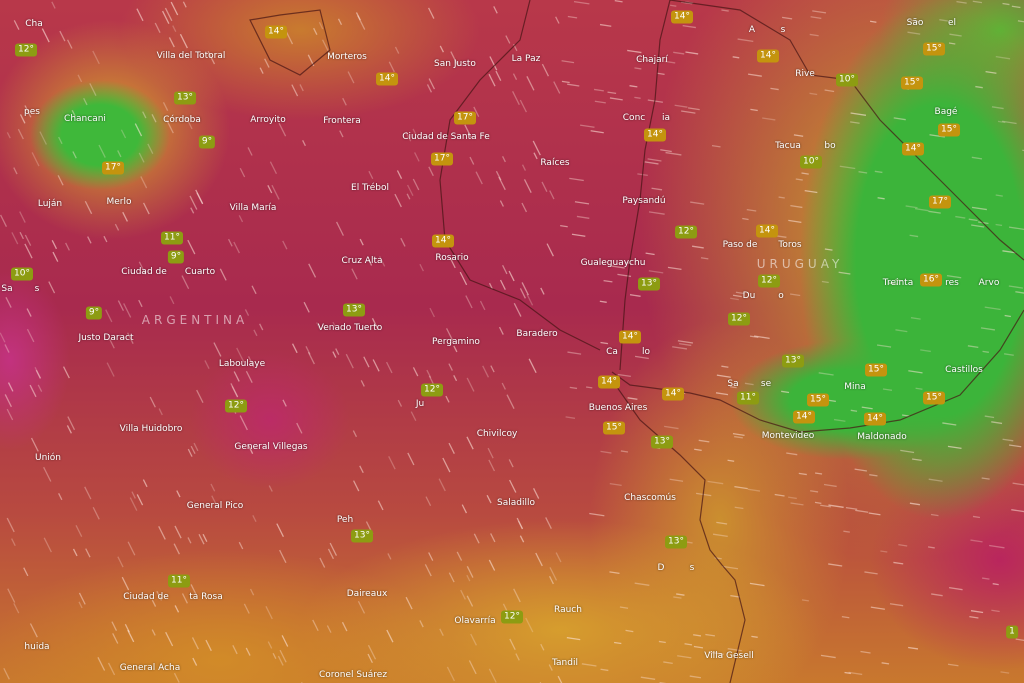  What do you see at coordinates (50, 204) in the screenshot?
I see `city-label: Luján` at bounding box center [50, 204].